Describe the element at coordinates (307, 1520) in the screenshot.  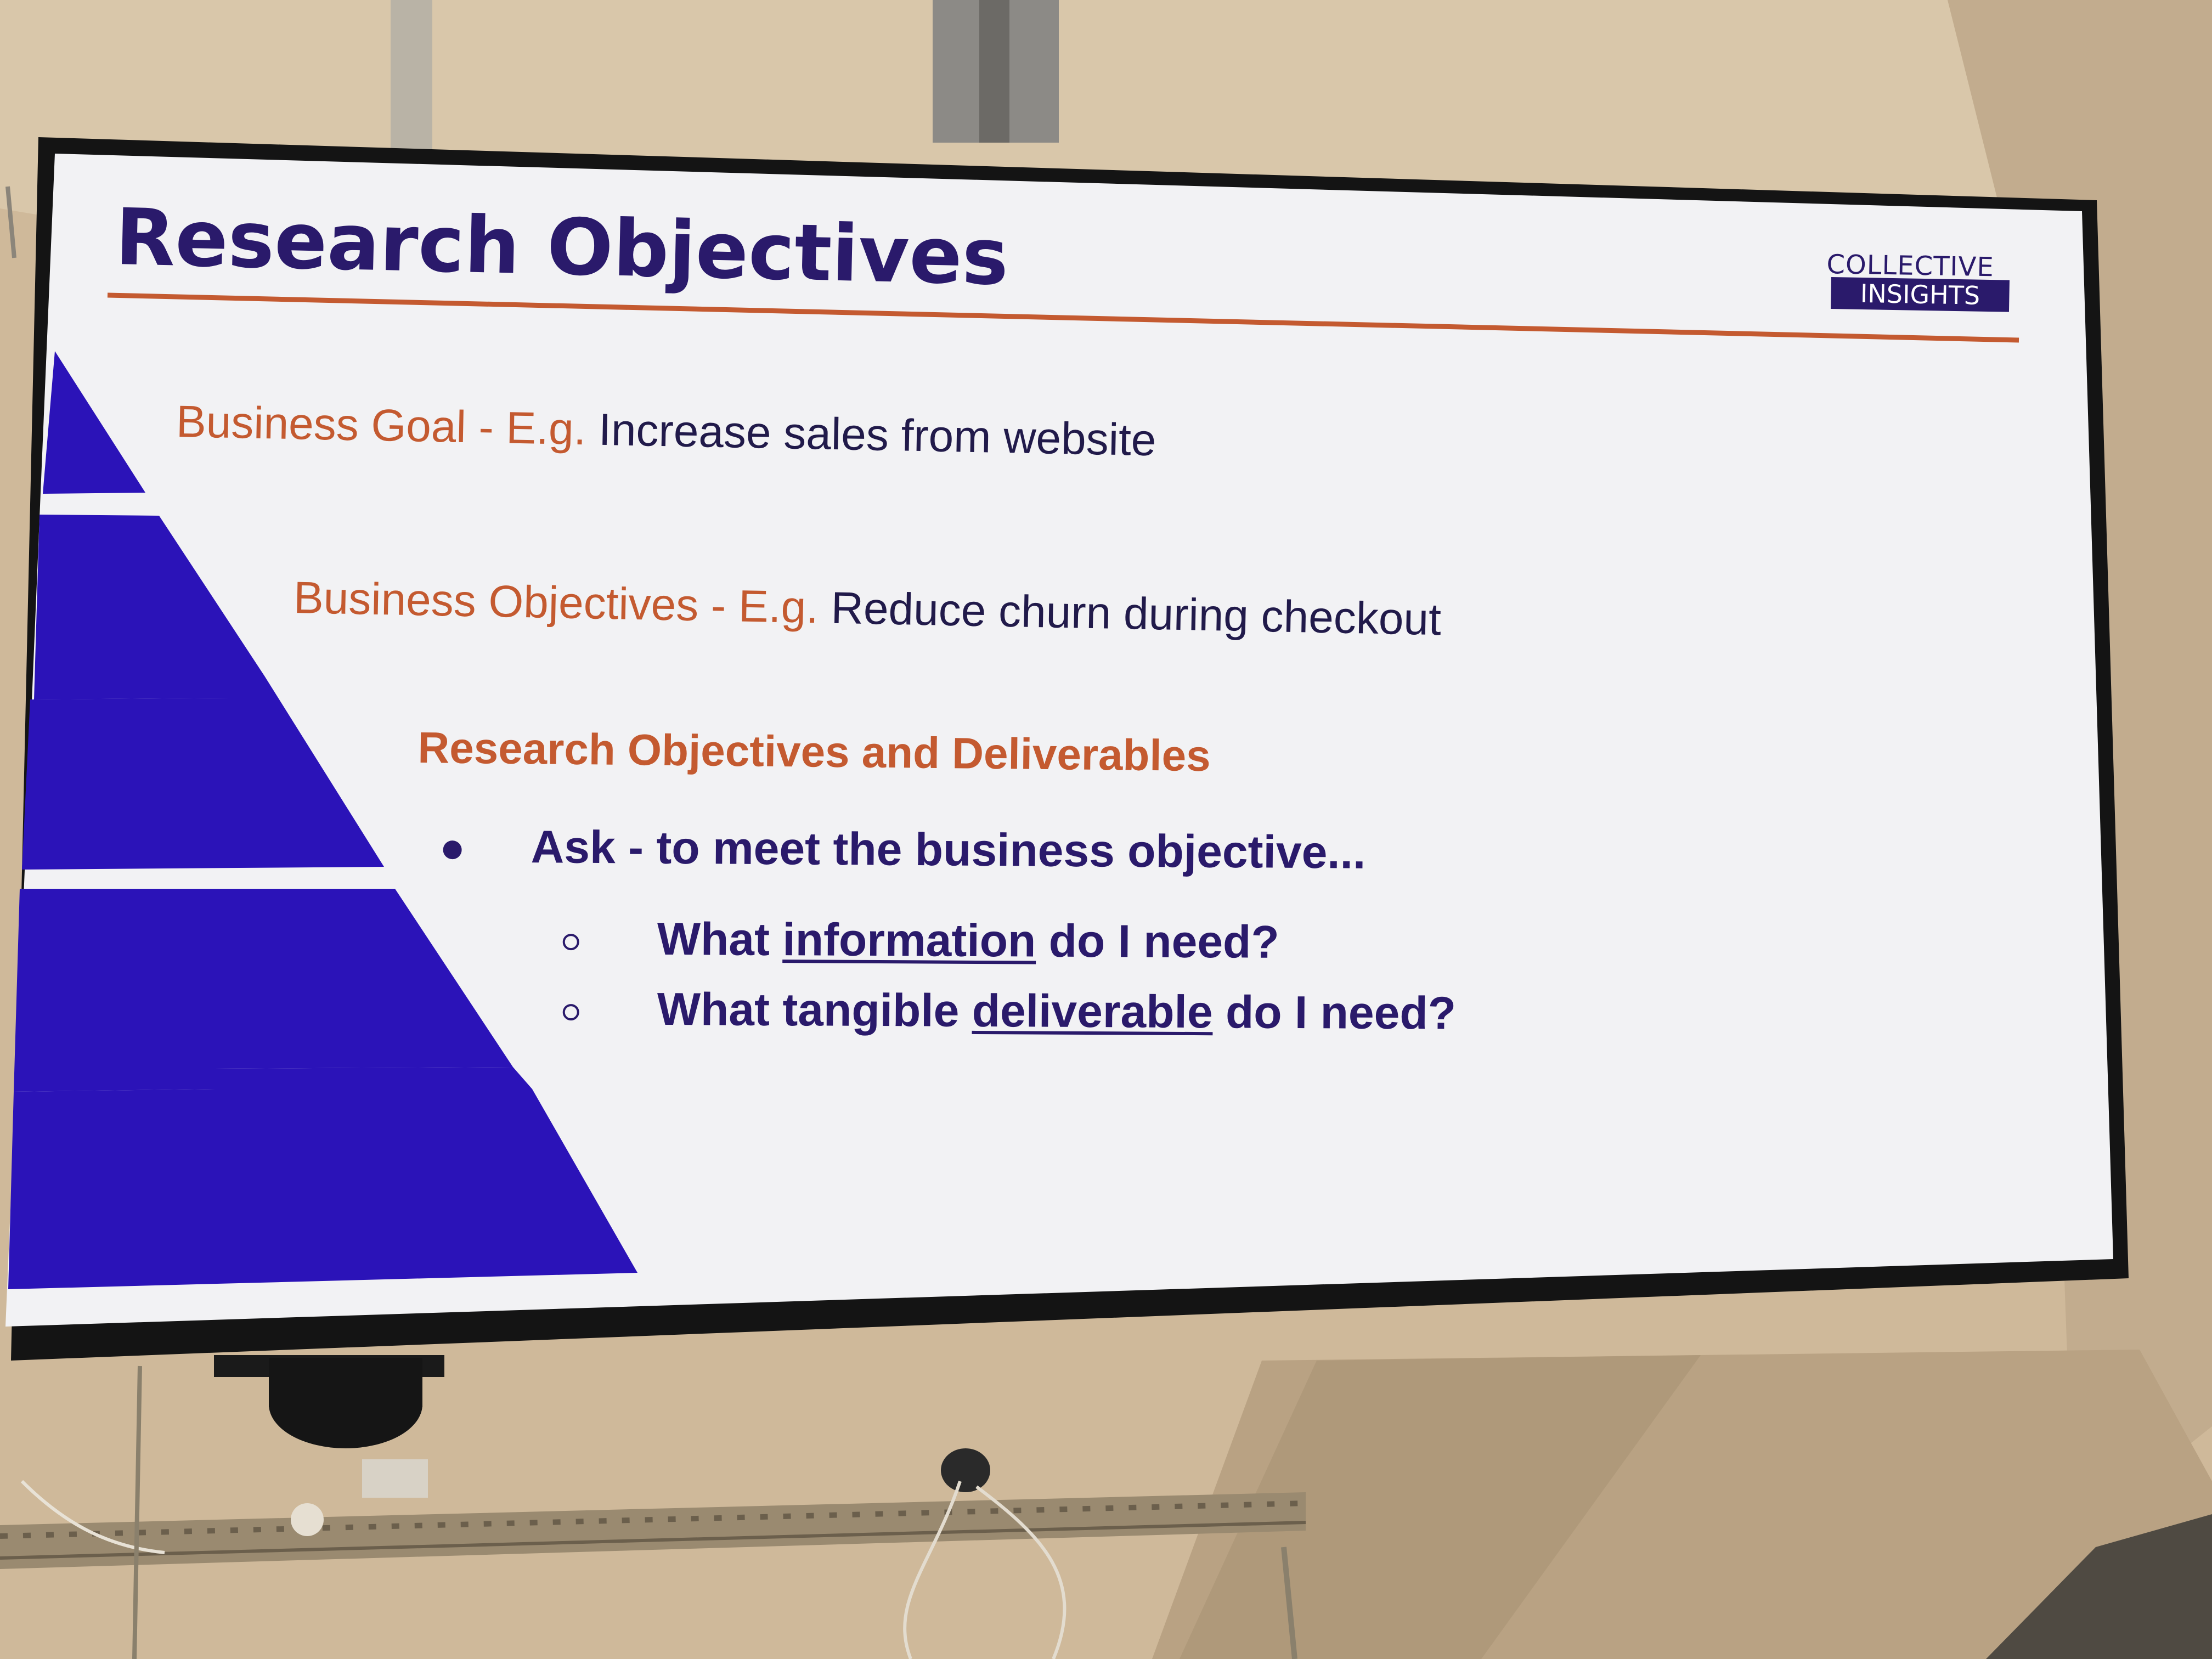
I see `ceiling-fixture` at that location.